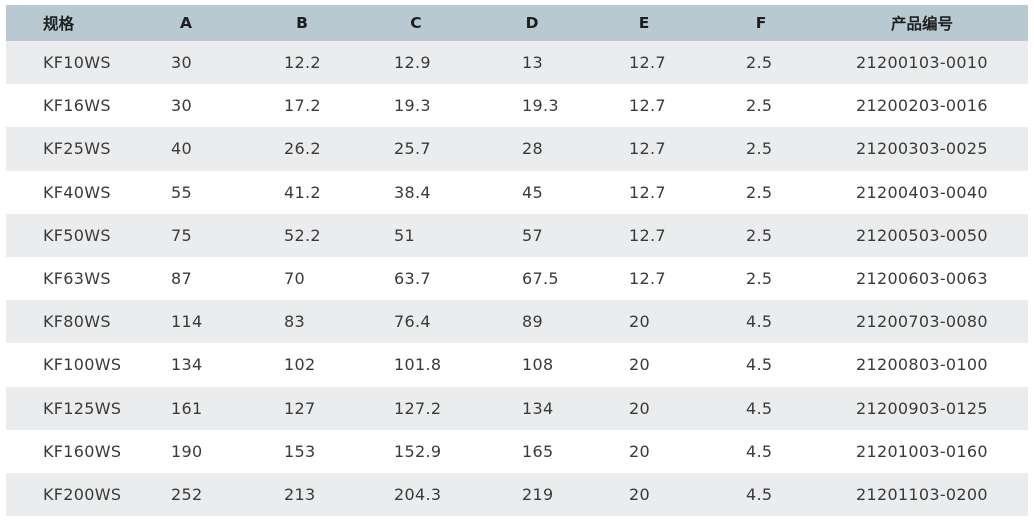 This screenshot has height=520, width=1034. Describe the element at coordinates (181, 192) in the screenshot. I see `cell-a: 55` at that location.